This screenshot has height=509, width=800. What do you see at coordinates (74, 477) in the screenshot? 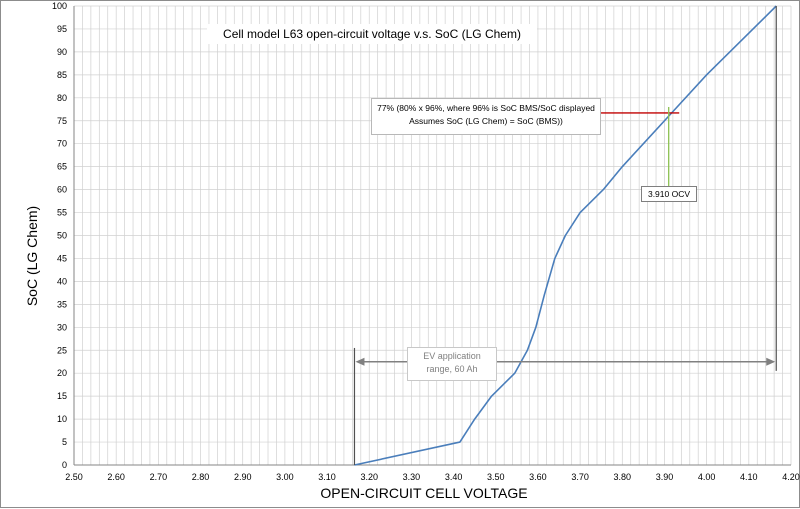
I see `x-tick-label: 2.50` at bounding box center [74, 477].